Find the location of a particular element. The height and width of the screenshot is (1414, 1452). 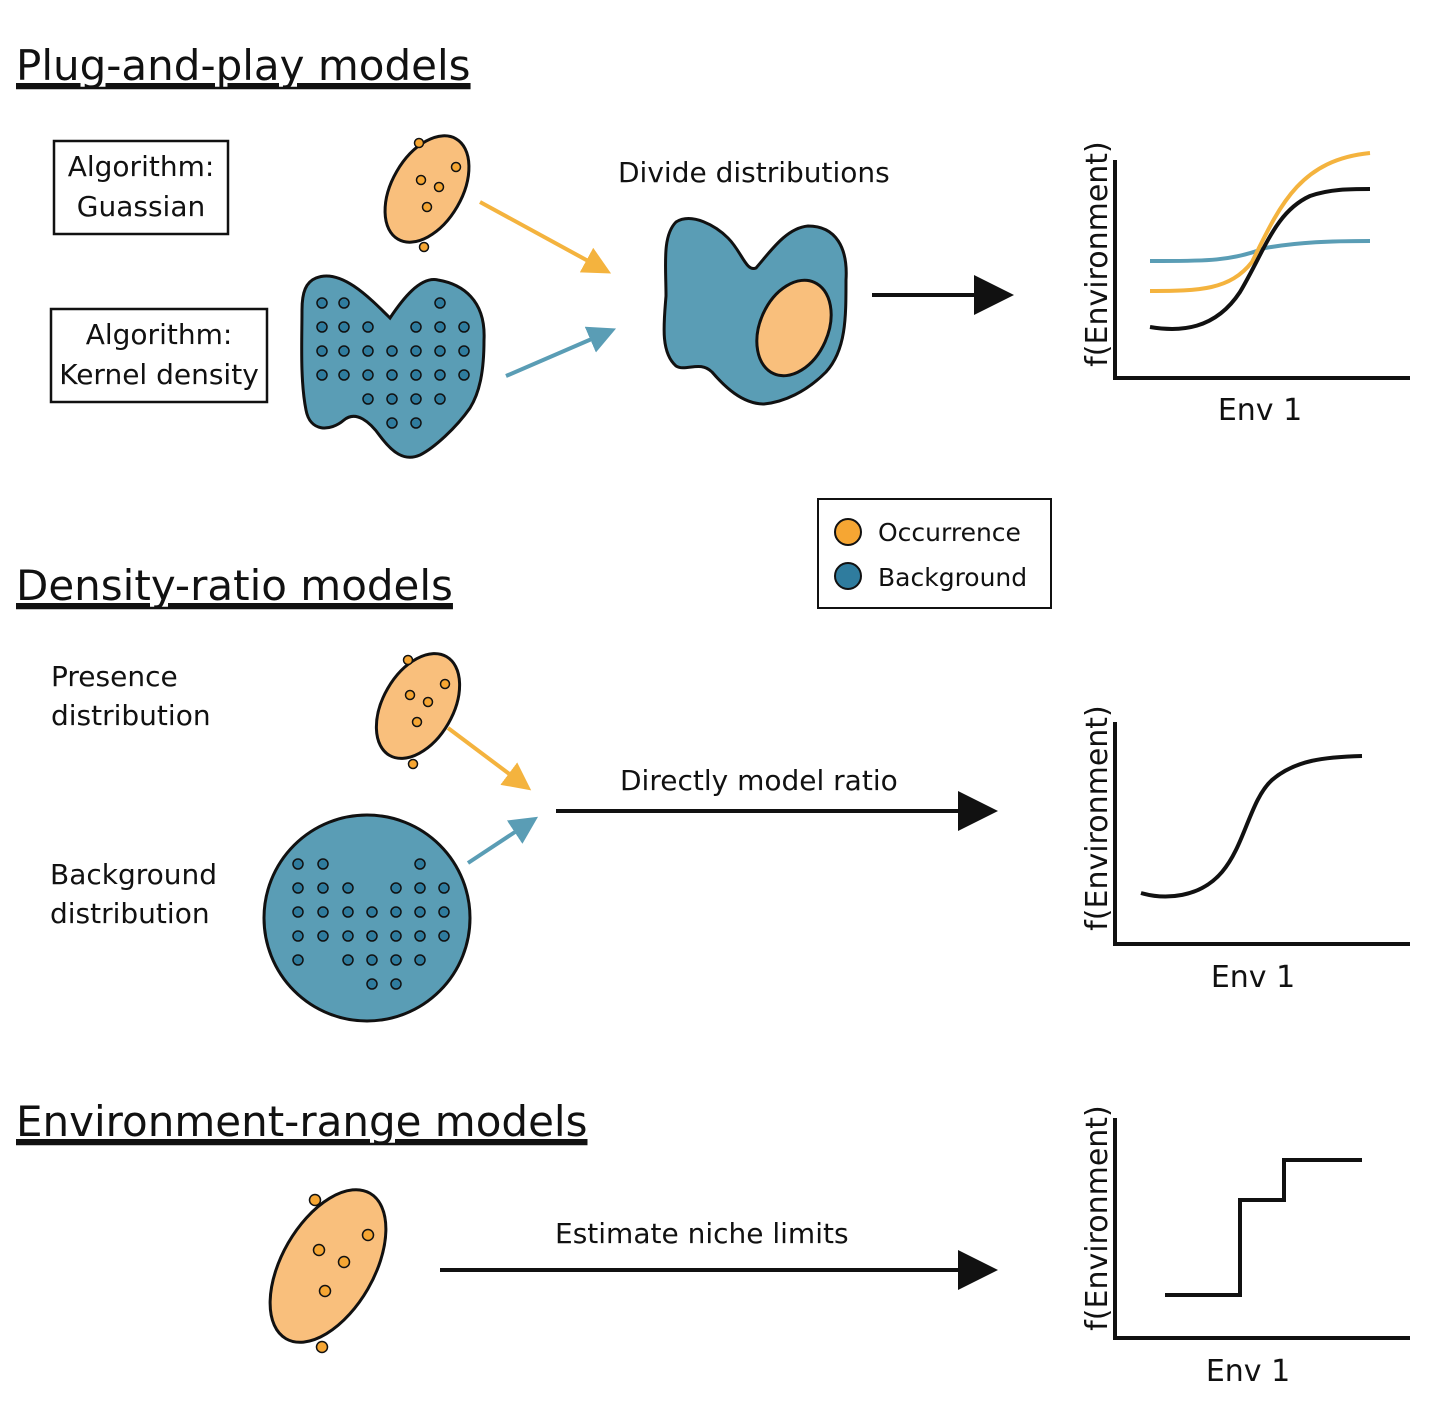

step-divide-distributions: Divide distributions is located at coordinates (754, 172).